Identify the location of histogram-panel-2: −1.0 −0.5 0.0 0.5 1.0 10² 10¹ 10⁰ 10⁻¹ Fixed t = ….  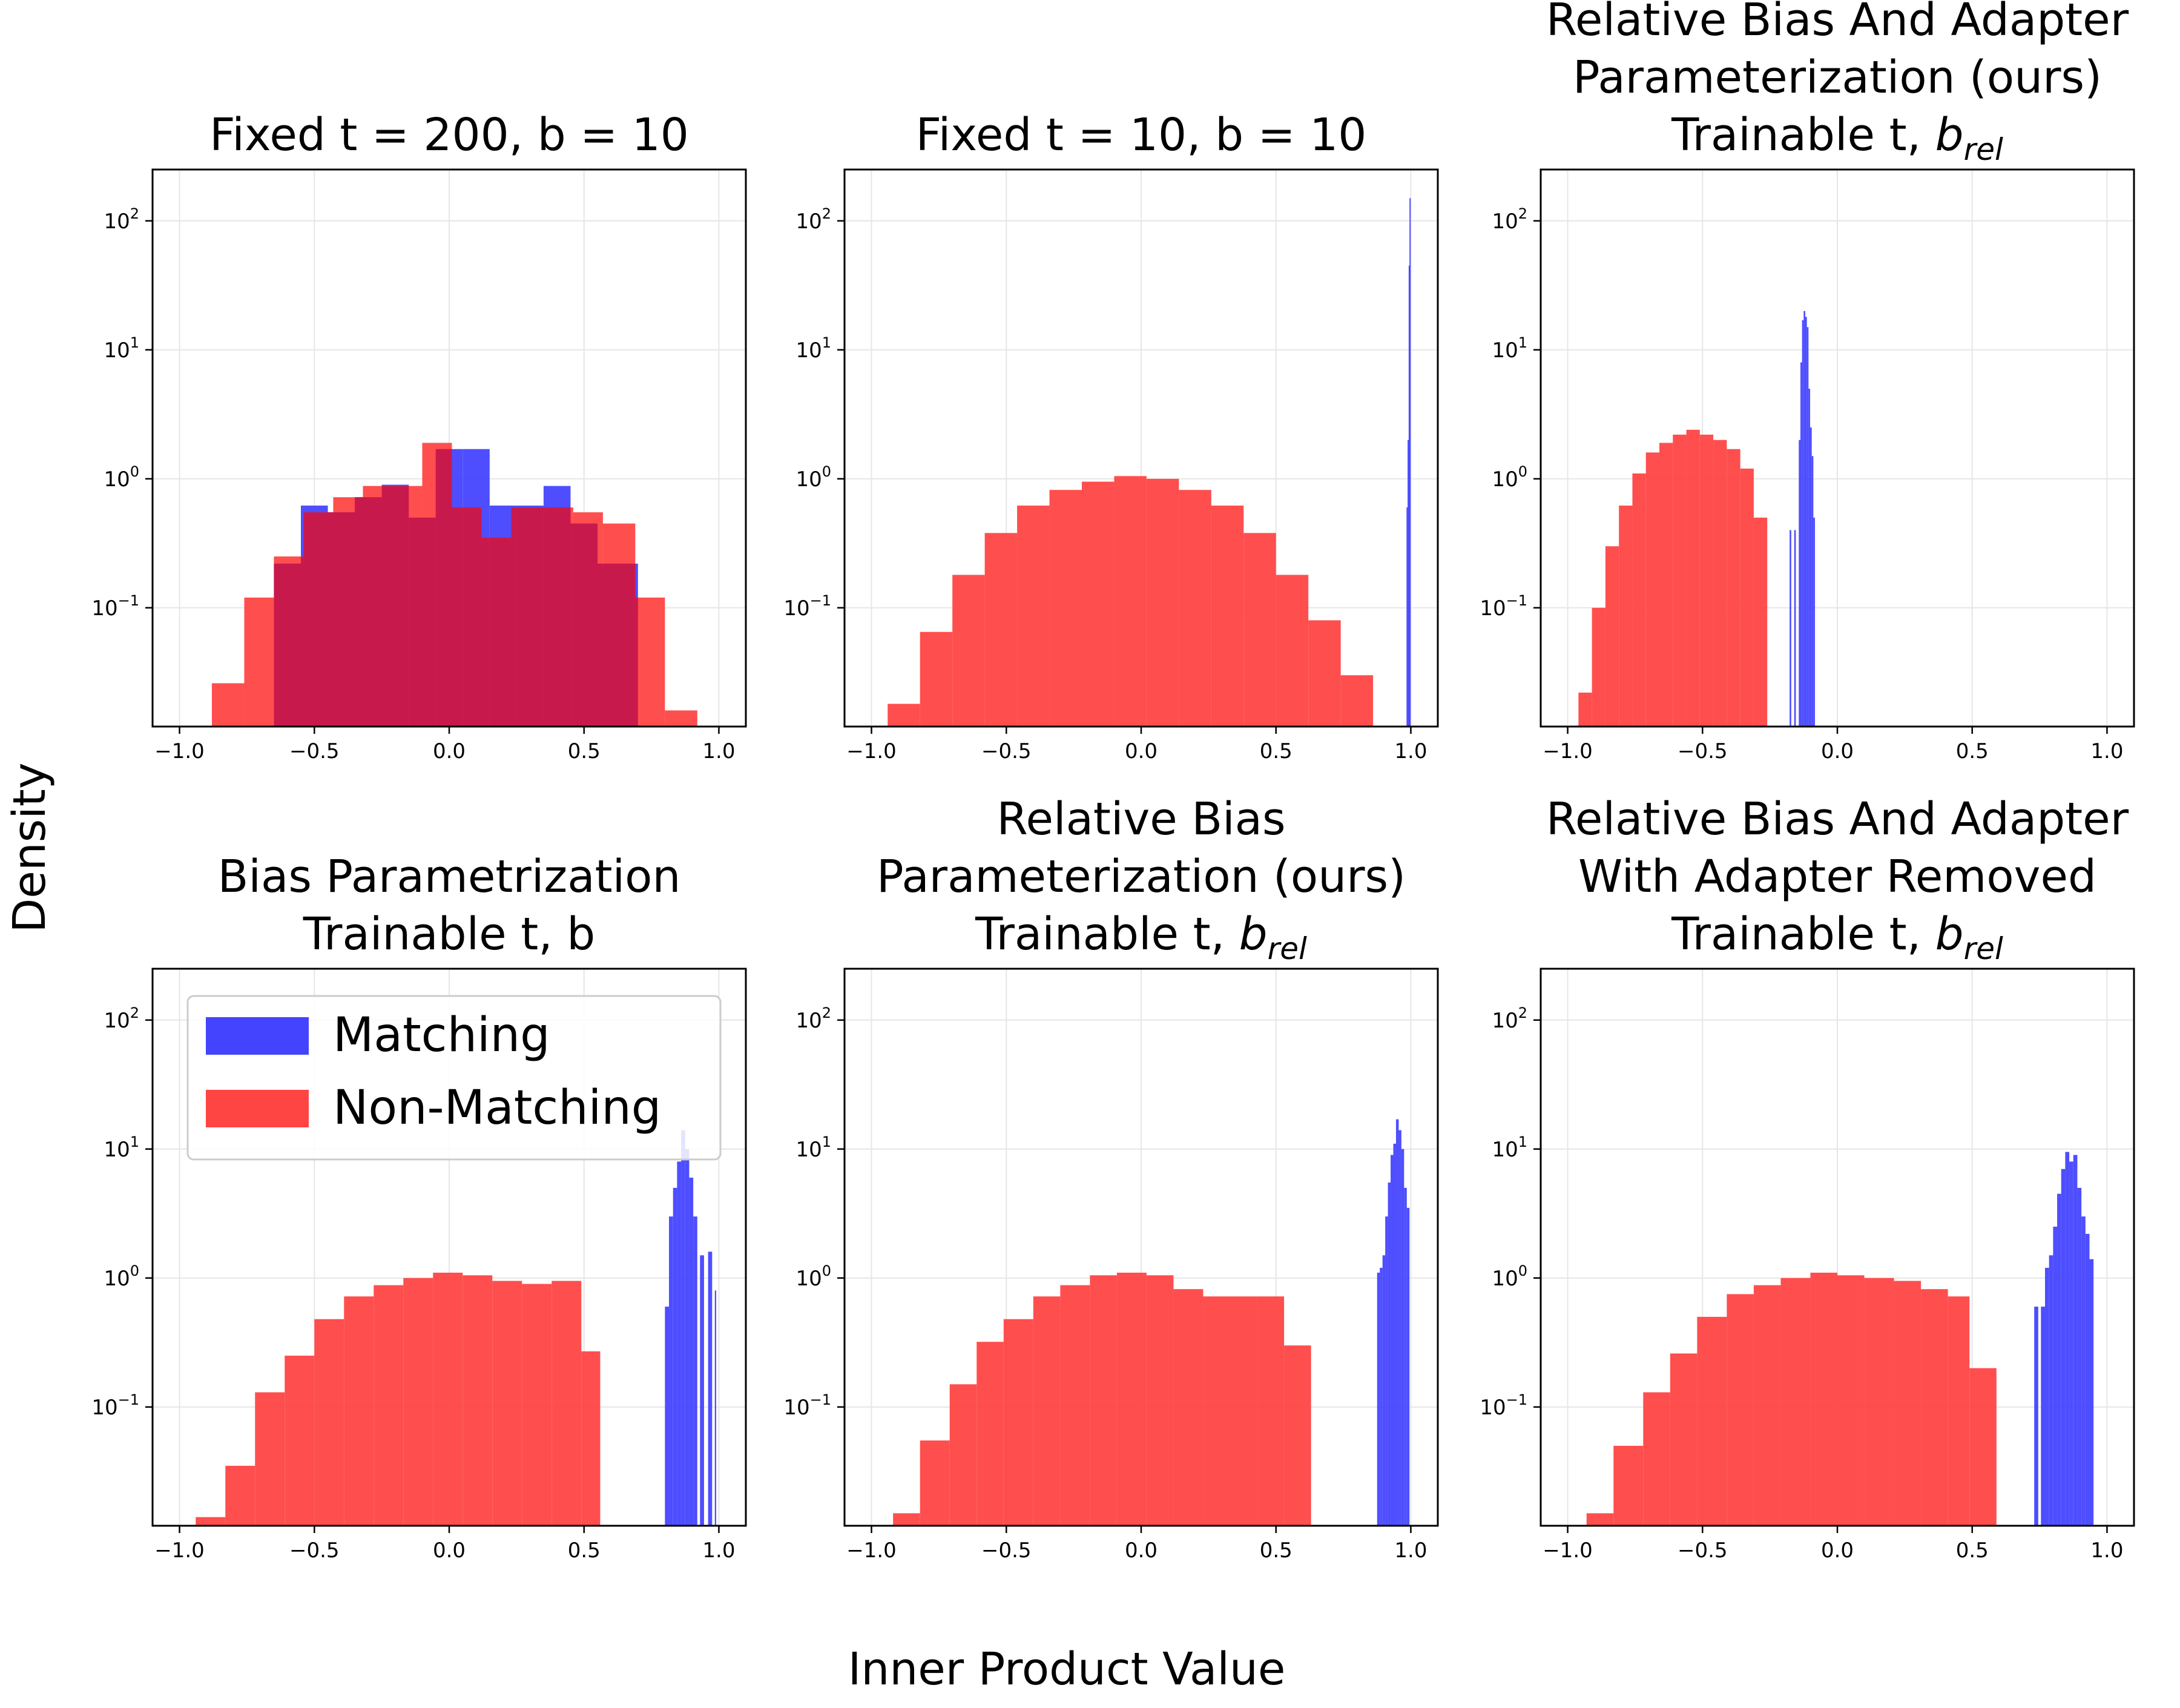
(1111, 436).